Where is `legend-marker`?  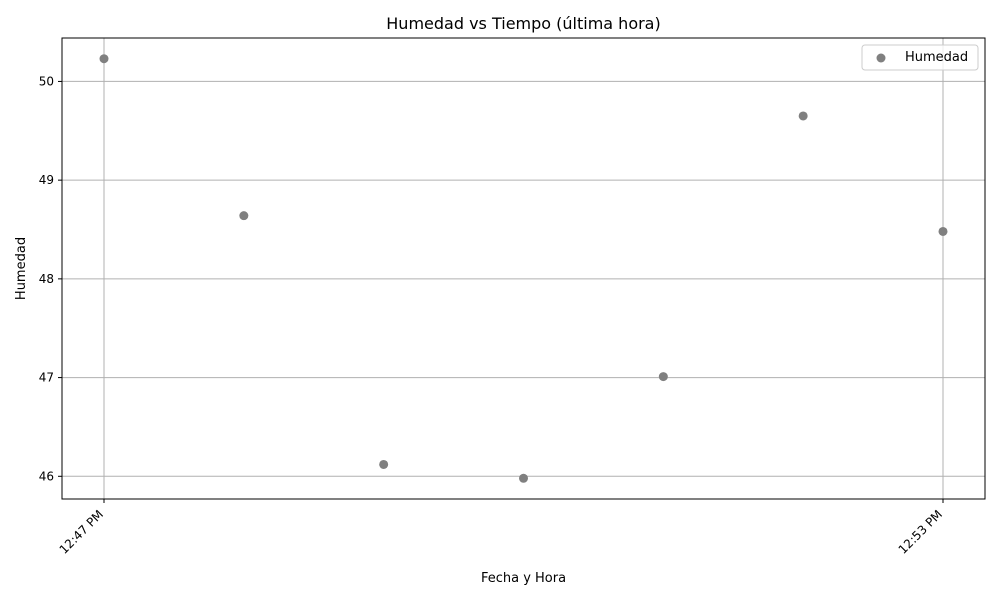 legend-marker is located at coordinates (881, 58).